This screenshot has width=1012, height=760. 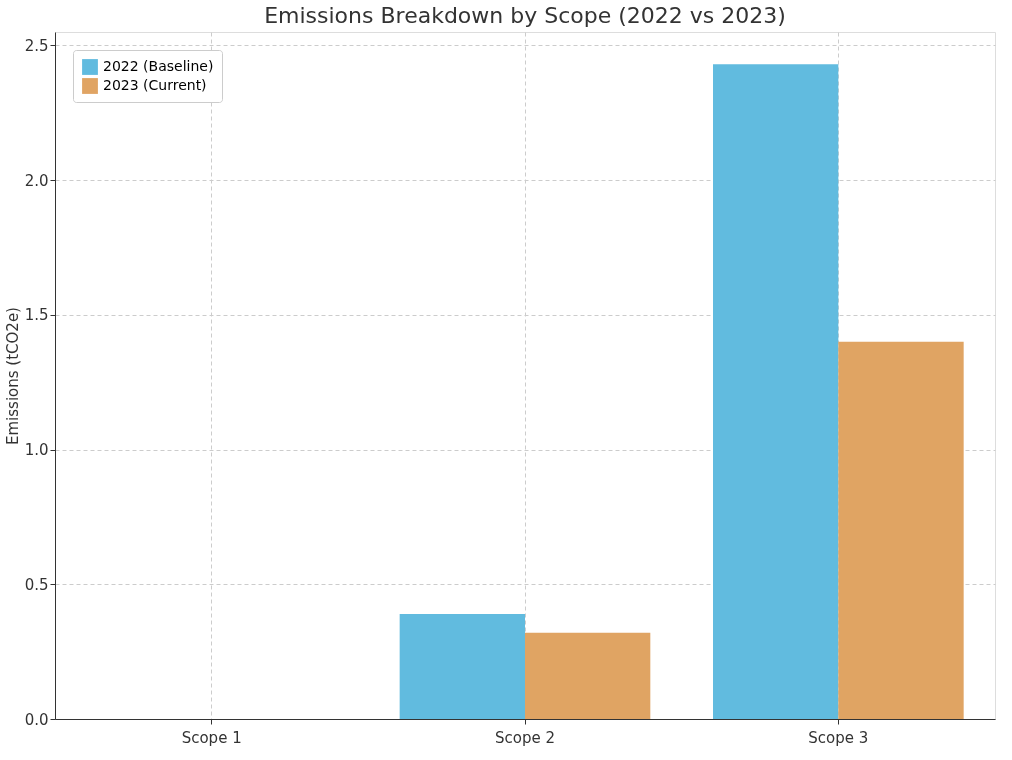 What do you see at coordinates (36, 315) in the screenshot?
I see `y-tick-label: 1.5` at bounding box center [36, 315].